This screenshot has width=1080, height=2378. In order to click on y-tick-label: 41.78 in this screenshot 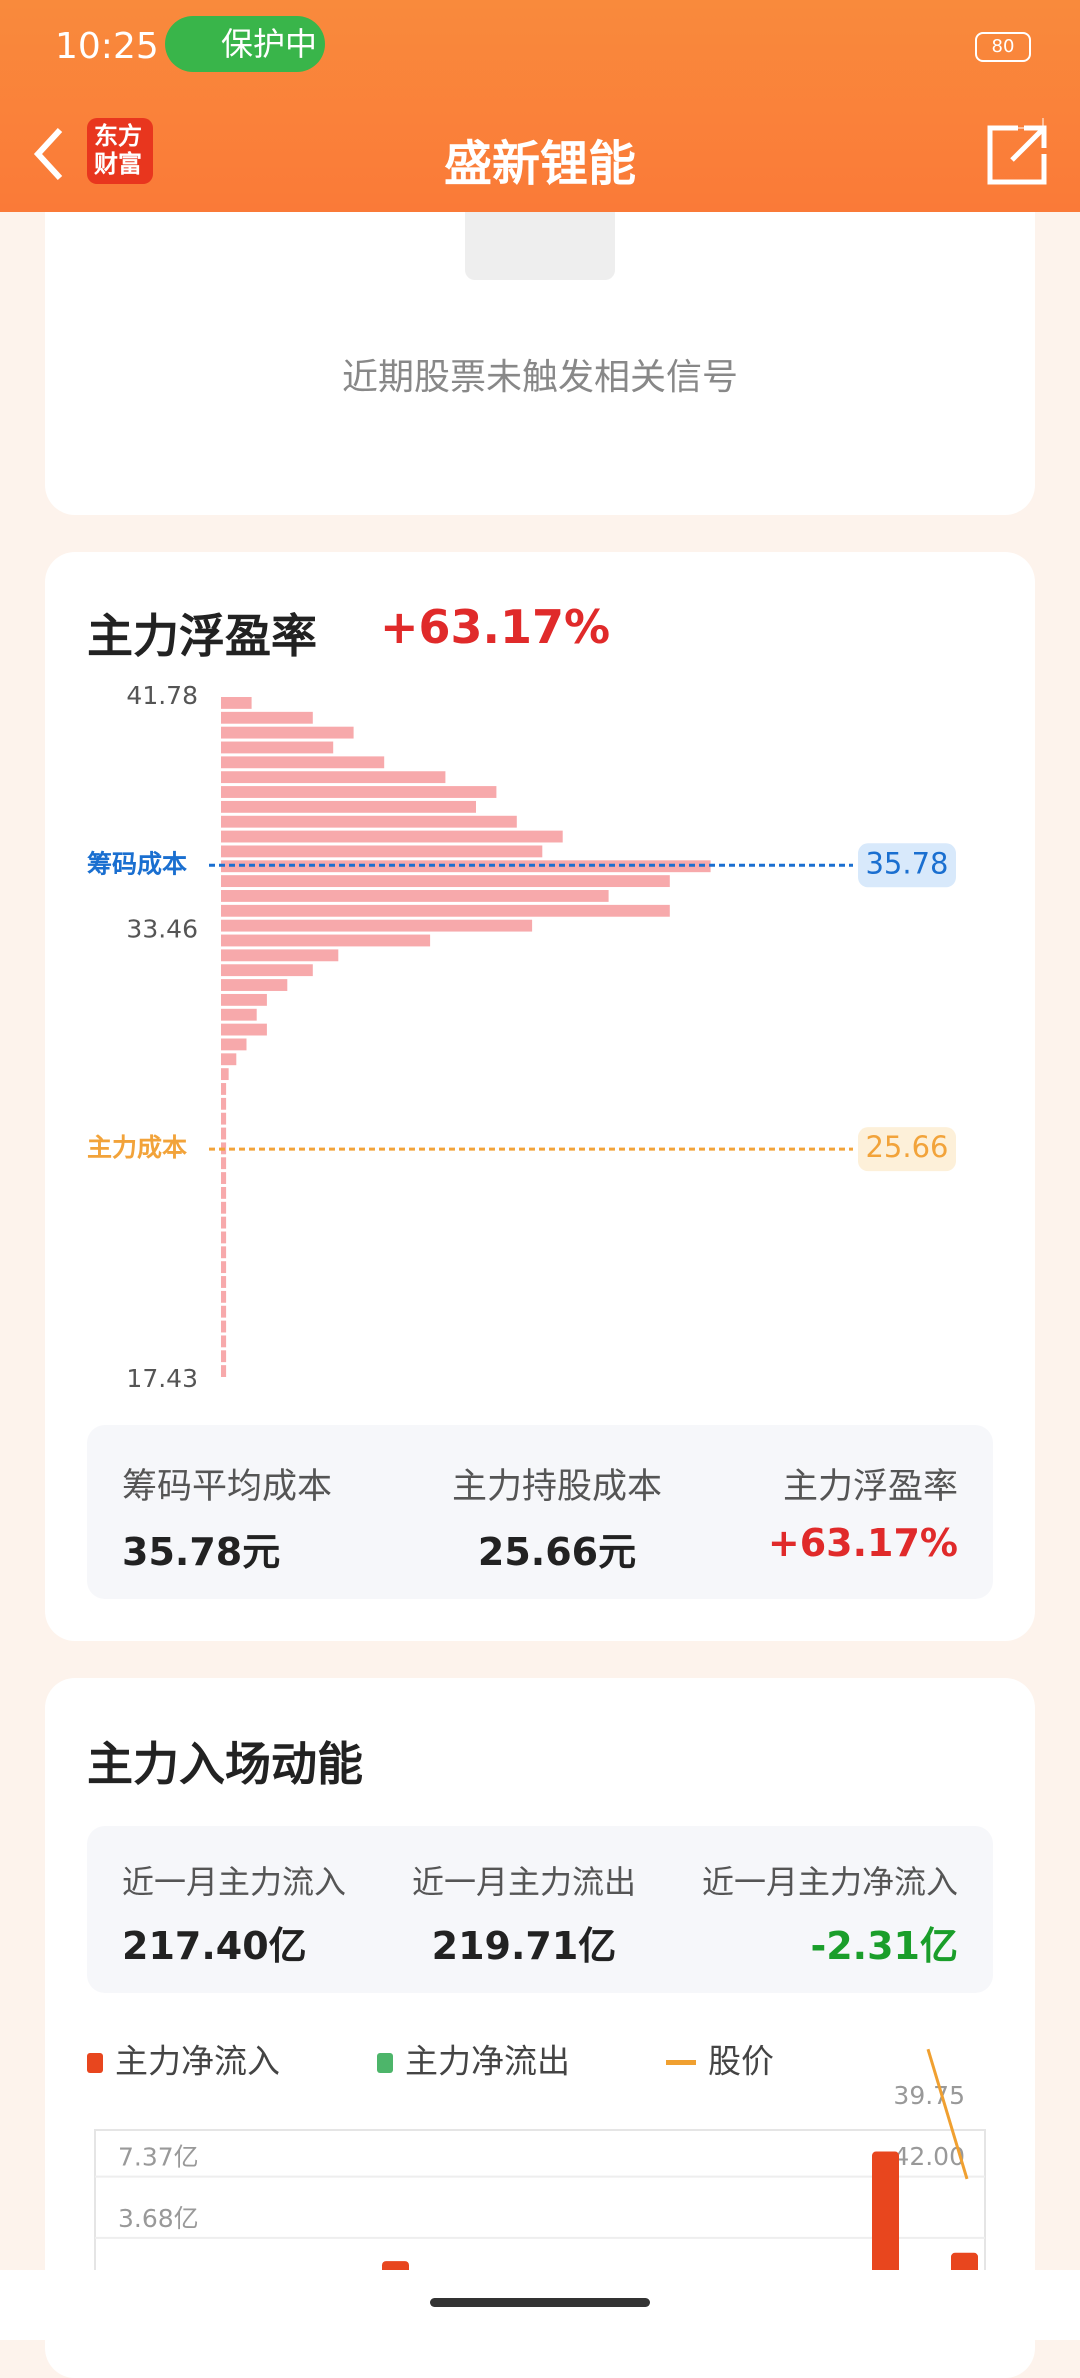, I will do `click(162, 695)`.